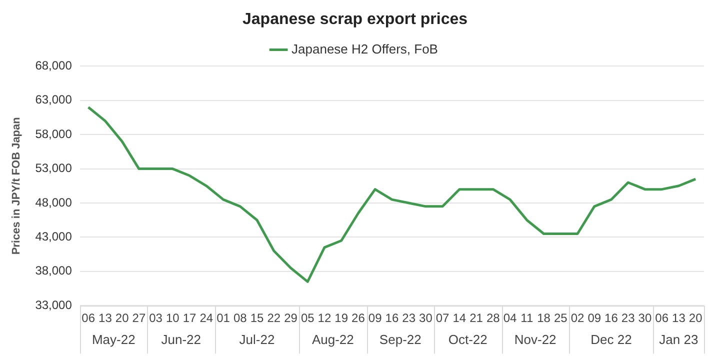 The image size is (724, 356). I want to click on text: Dec 22, so click(611, 340).